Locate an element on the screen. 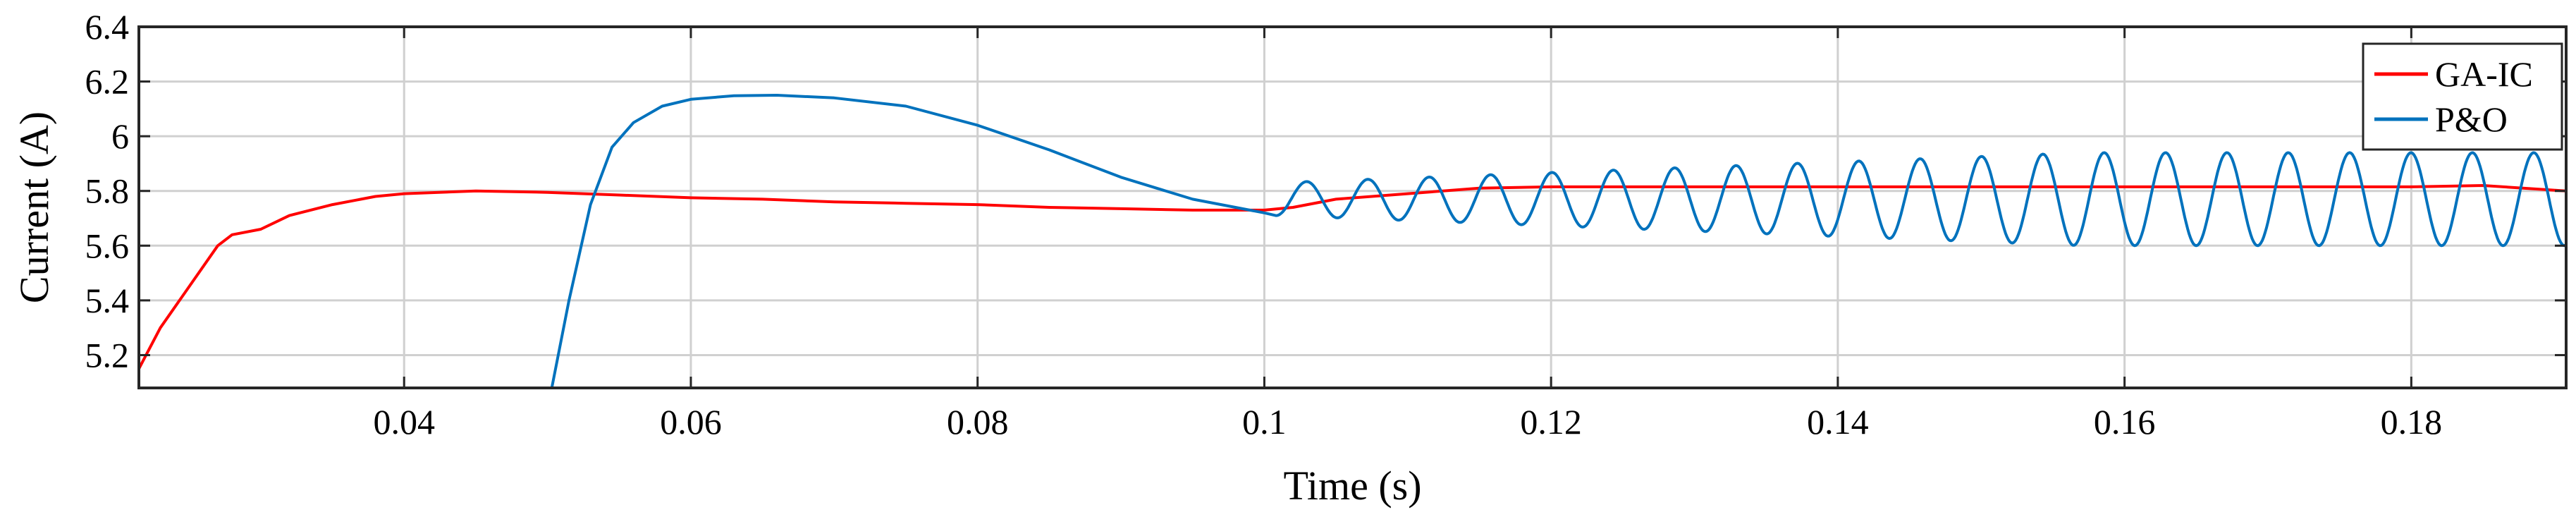  y-tick-label: 5.6 is located at coordinates (107, 246).